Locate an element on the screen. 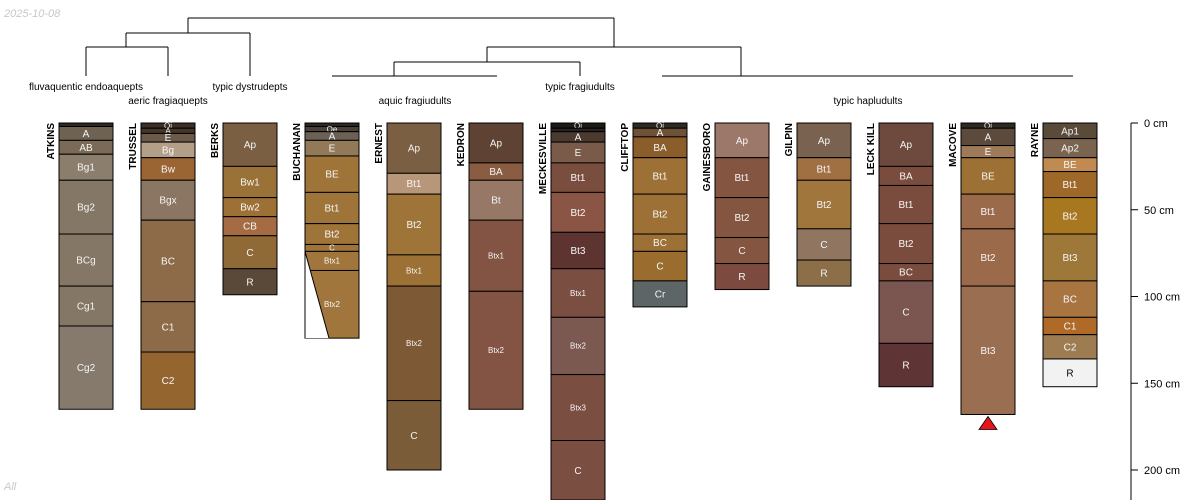  profile-gainesboro: GAINESBORO Ap Bt1 Bt2 C R is located at coordinates (736, 206).